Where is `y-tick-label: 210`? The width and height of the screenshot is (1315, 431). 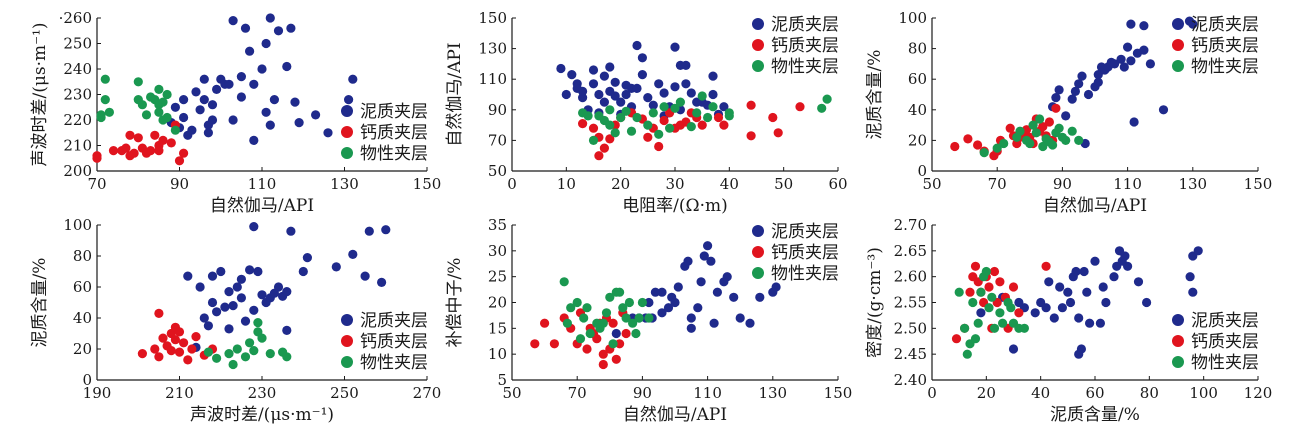 y-tick-label: 210 is located at coordinates (77, 146).